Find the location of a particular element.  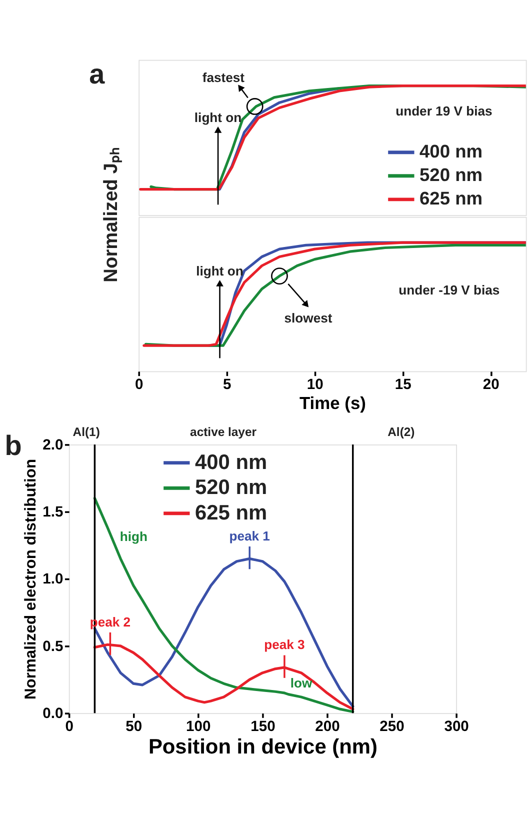

text: Al(1) is located at coordinates (86, 431).